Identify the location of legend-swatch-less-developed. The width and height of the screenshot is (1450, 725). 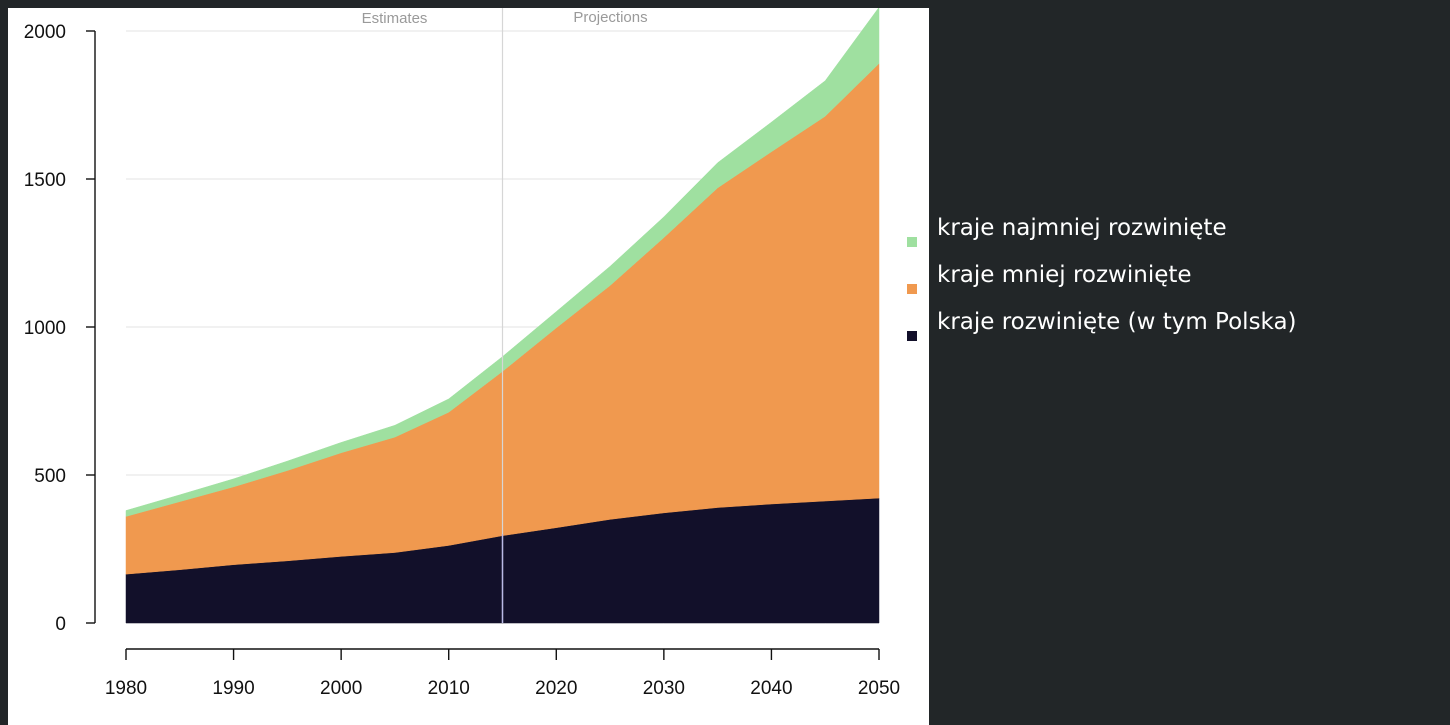
(912, 289).